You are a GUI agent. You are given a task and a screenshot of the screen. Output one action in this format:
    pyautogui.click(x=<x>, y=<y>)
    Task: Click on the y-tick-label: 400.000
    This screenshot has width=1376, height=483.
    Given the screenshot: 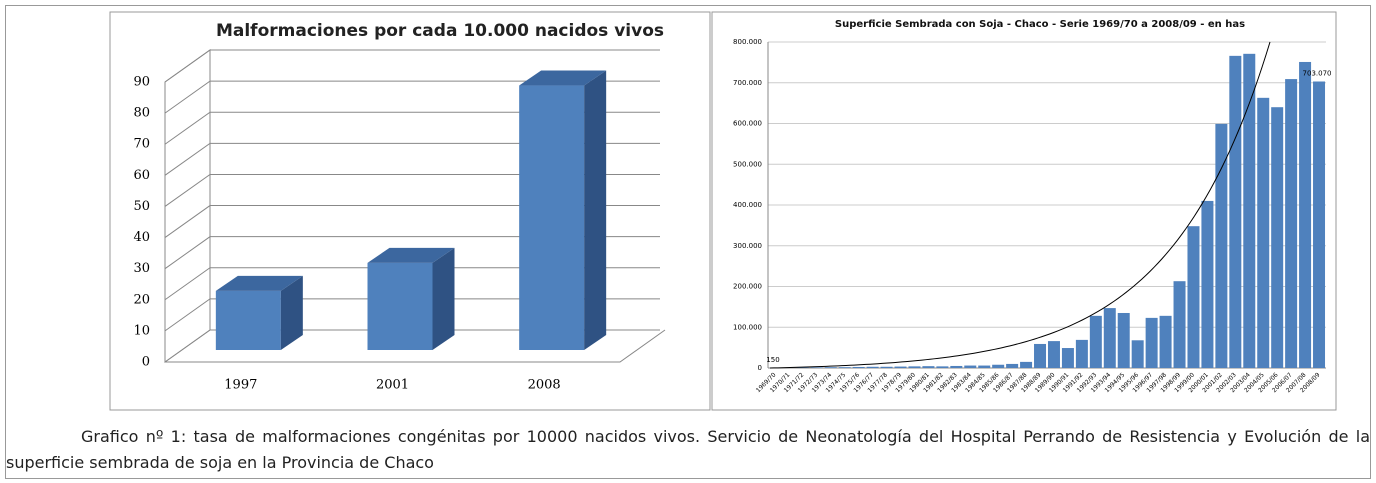 What is the action you would take?
    pyautogui.click(x=747, y=205)
    